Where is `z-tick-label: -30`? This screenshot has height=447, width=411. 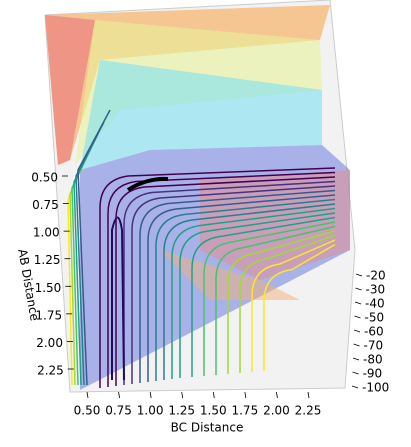 z-tick-label: -30 is located at coordinates (376, 290).